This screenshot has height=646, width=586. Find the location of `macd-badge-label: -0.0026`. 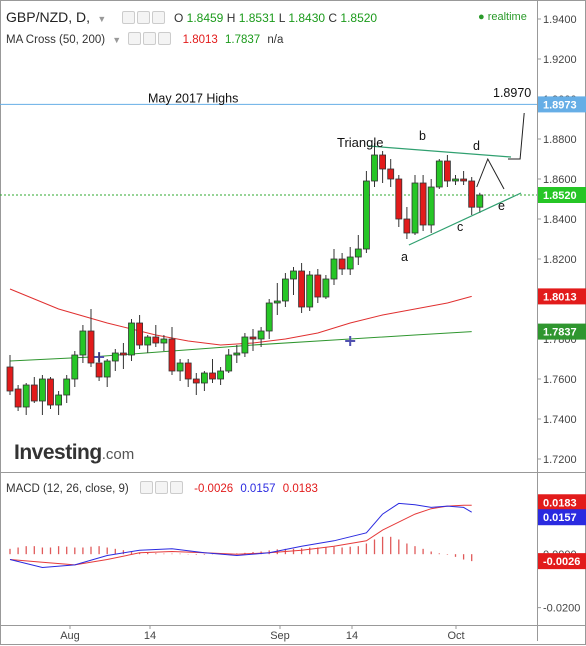

macd-badge-label: -0.0026 is located at coordinates (561, 562).